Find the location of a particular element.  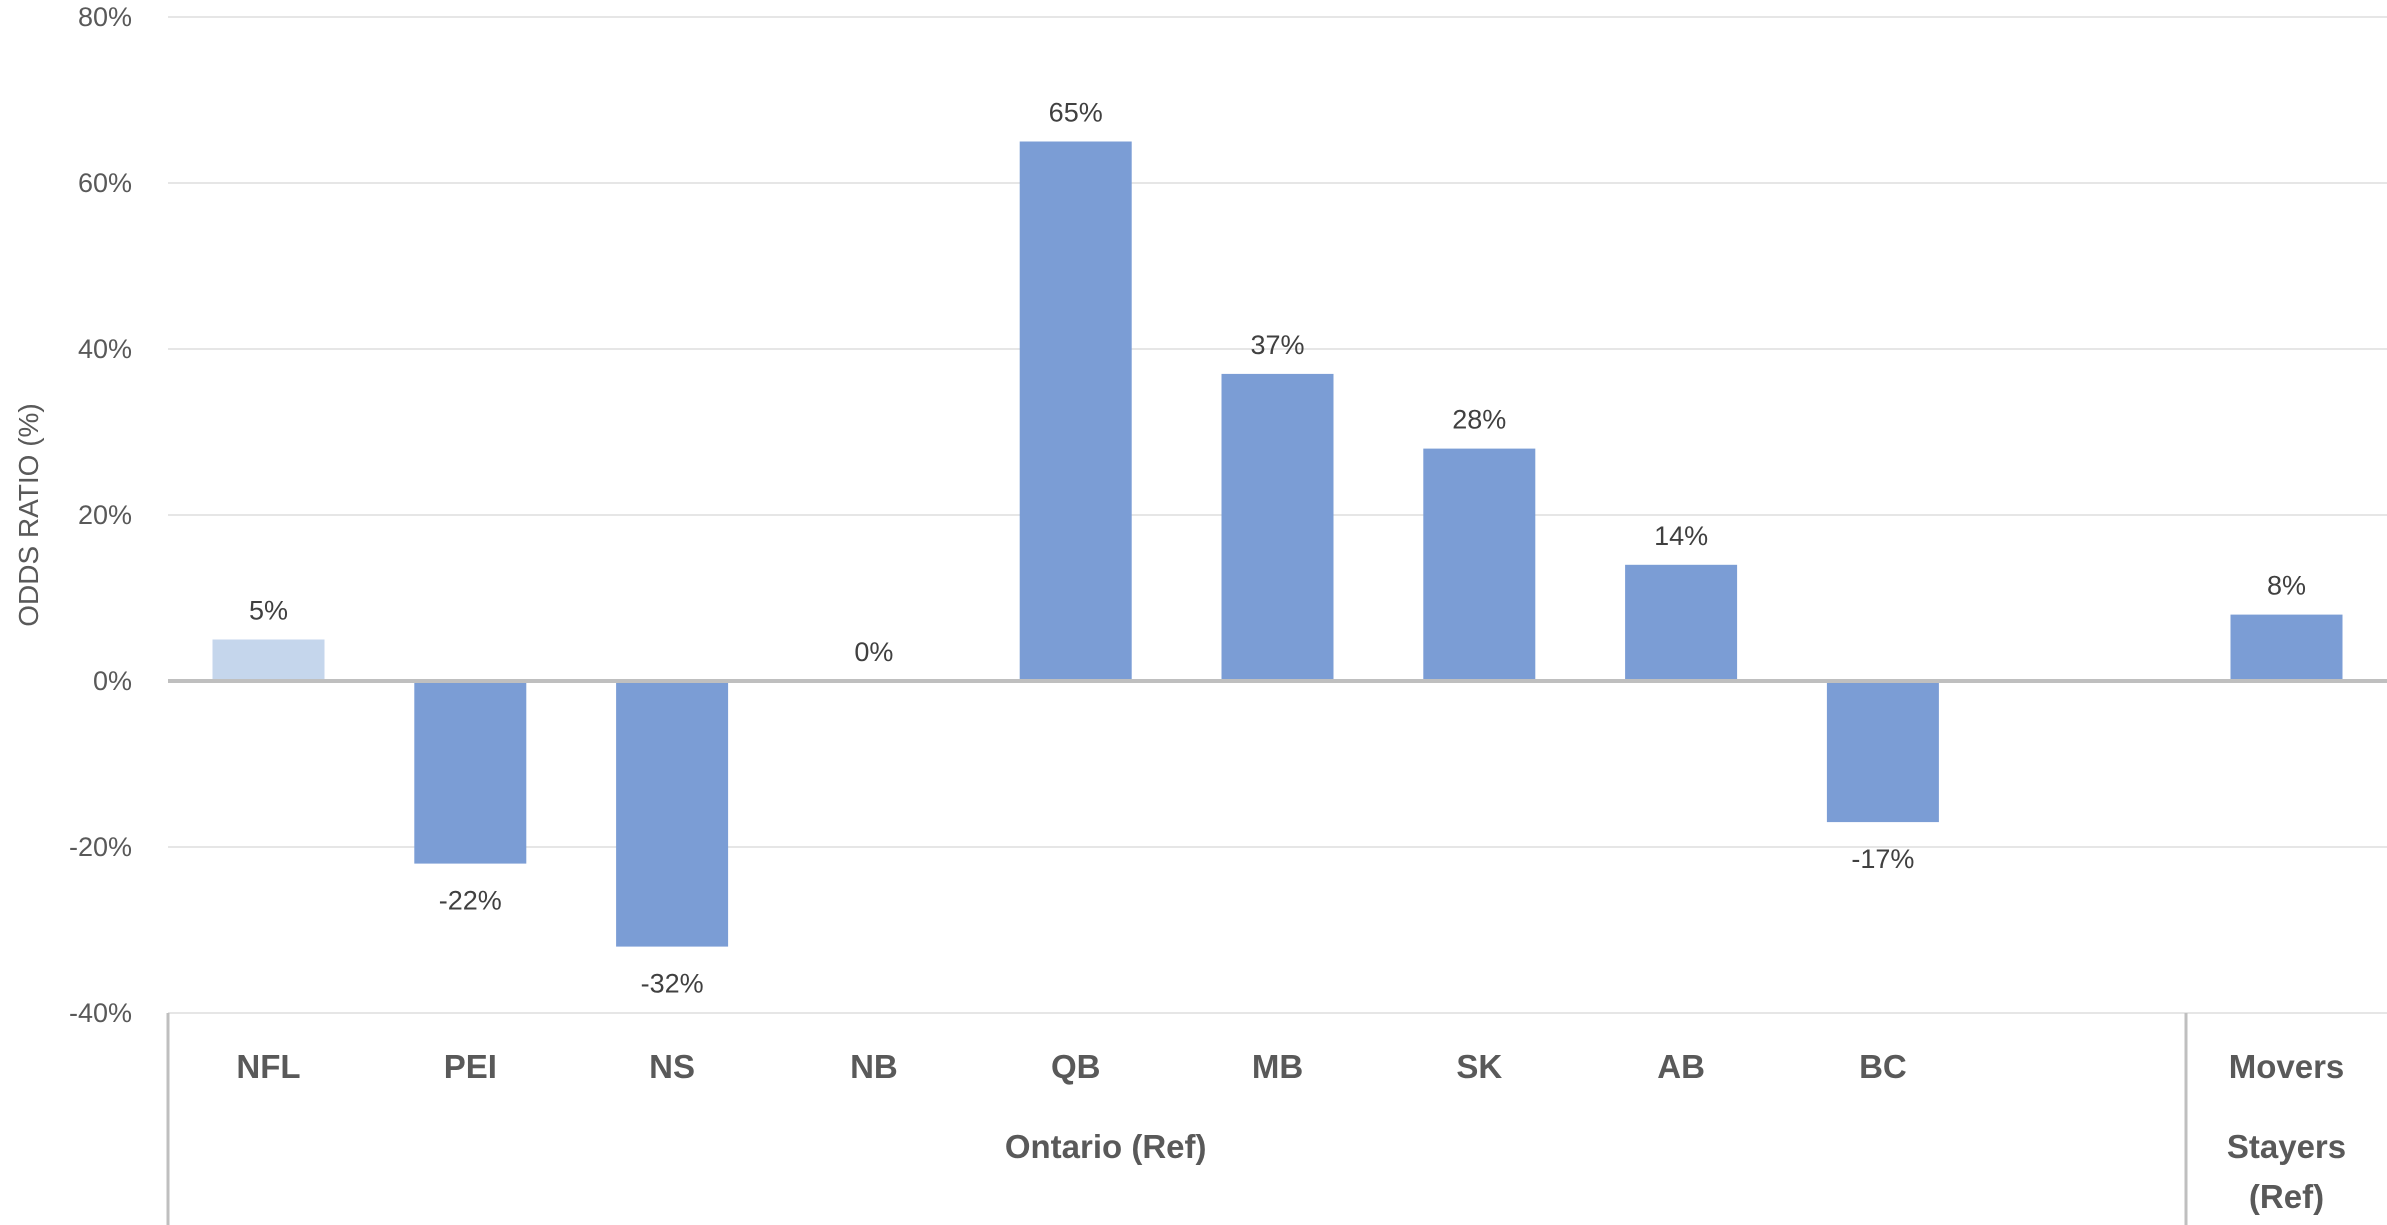

category-label: QB is located at coordinates (1076, 1066).